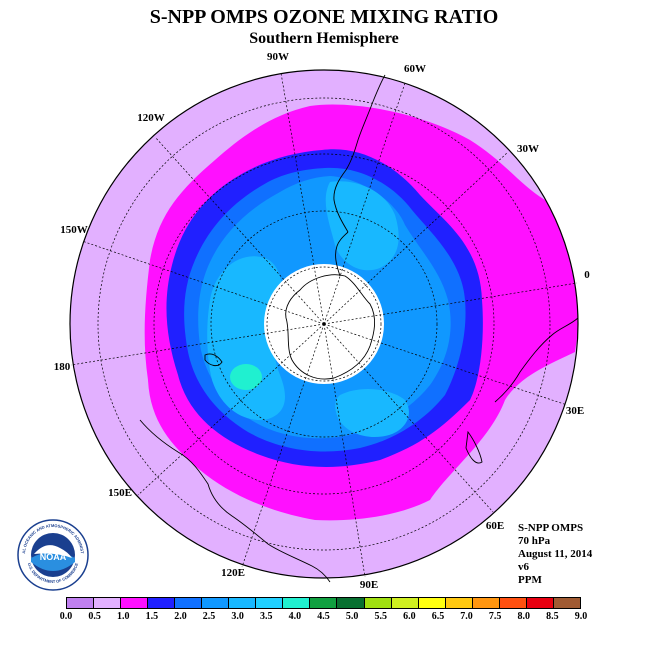 The image size is (648, 648). Describe the element at coordinates (152, 616) in the screenshot. I see `colorbar-tick-label: 1.5` at that location.